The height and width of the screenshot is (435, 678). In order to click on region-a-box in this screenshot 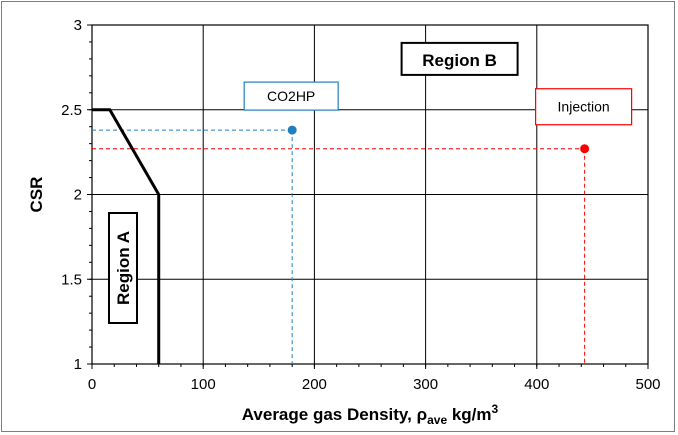, I will do `click(123, 268)`.